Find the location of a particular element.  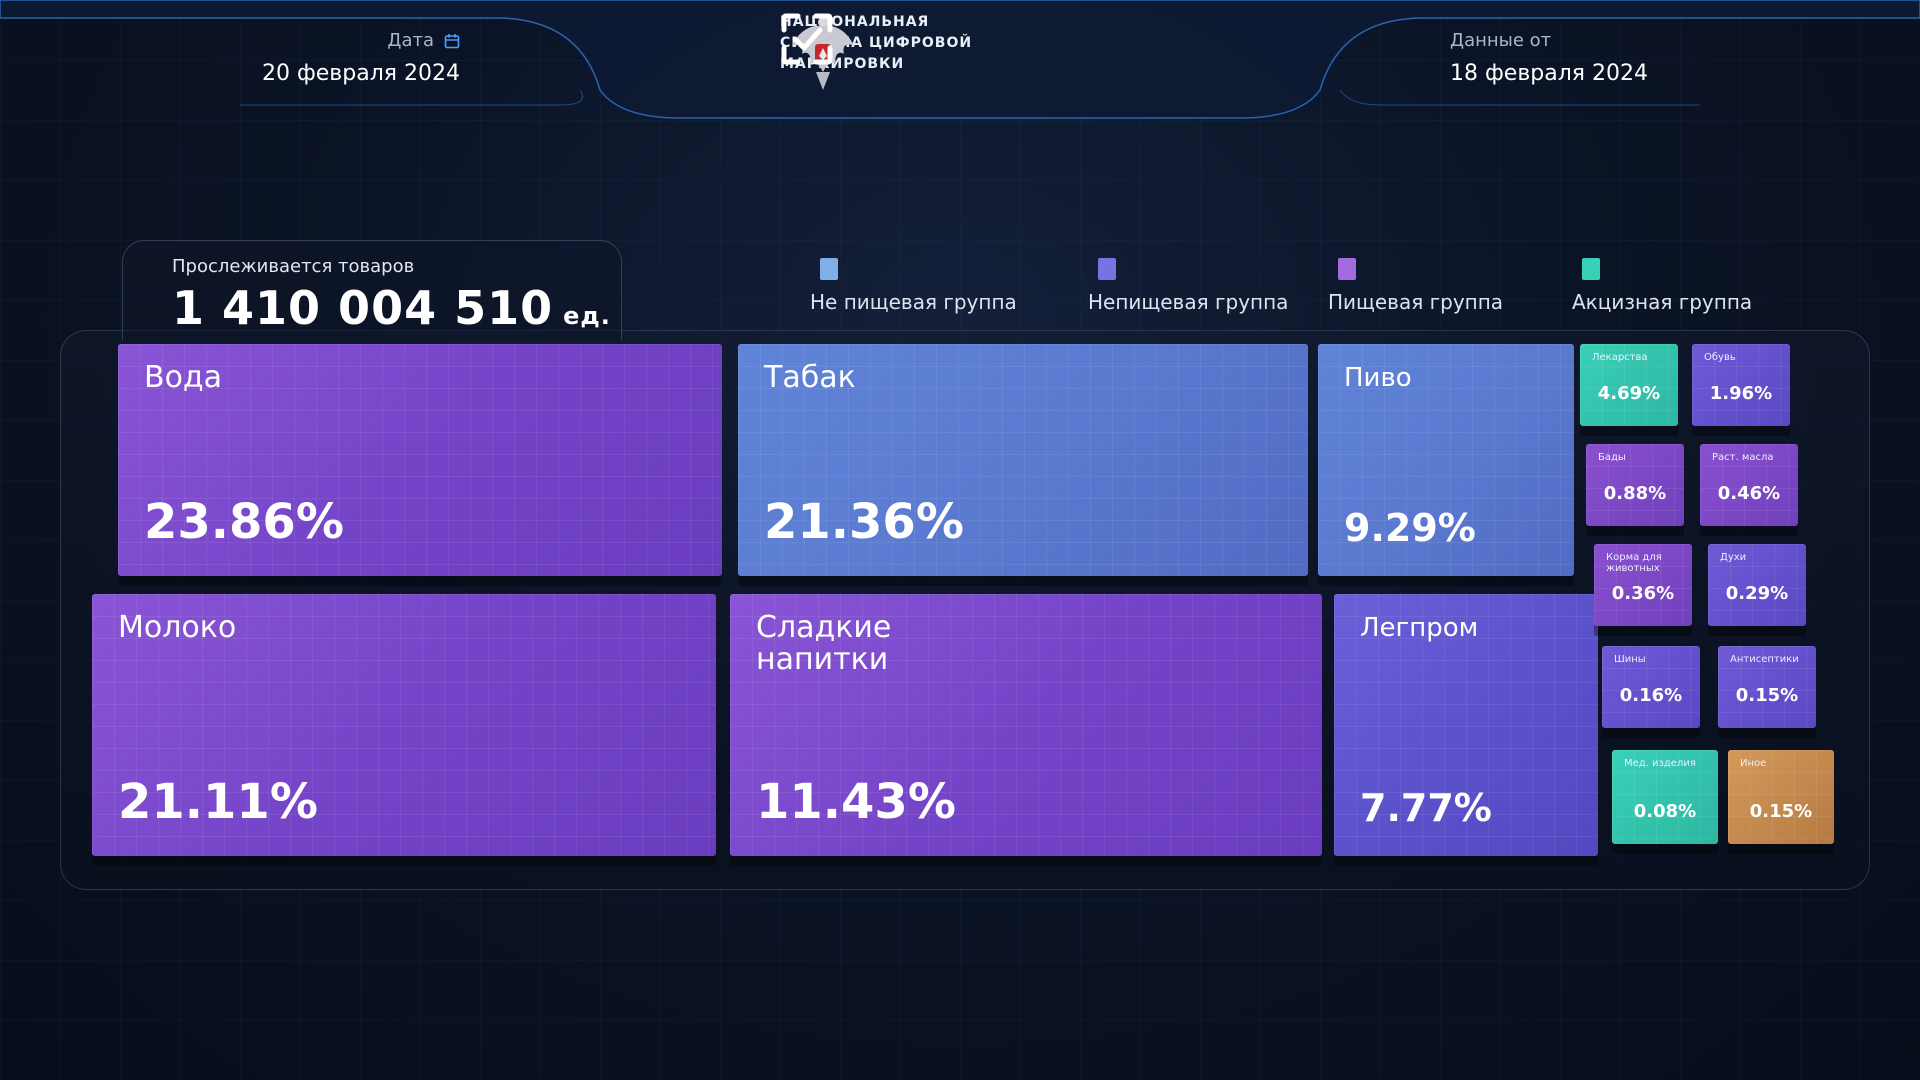

calendar-icon is located at coordinates (452, 41).